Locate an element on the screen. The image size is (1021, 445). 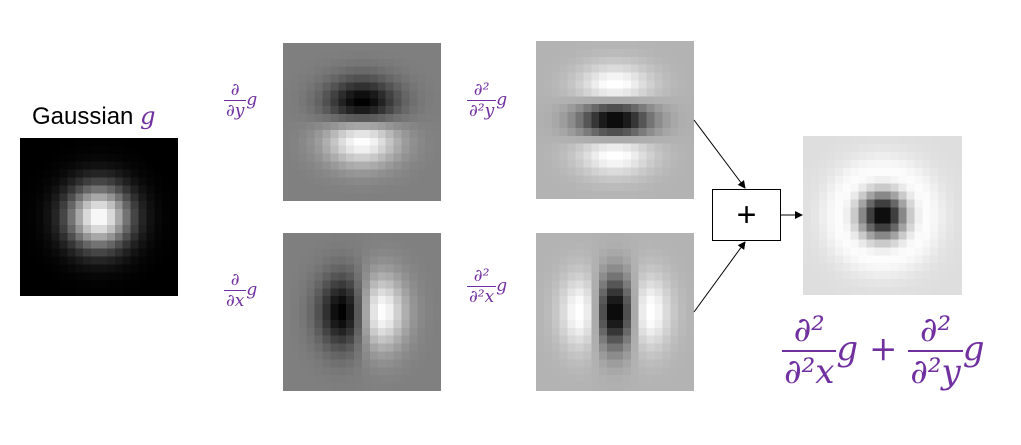
d2x-gaussian-image is located at coordinates (615, 312).